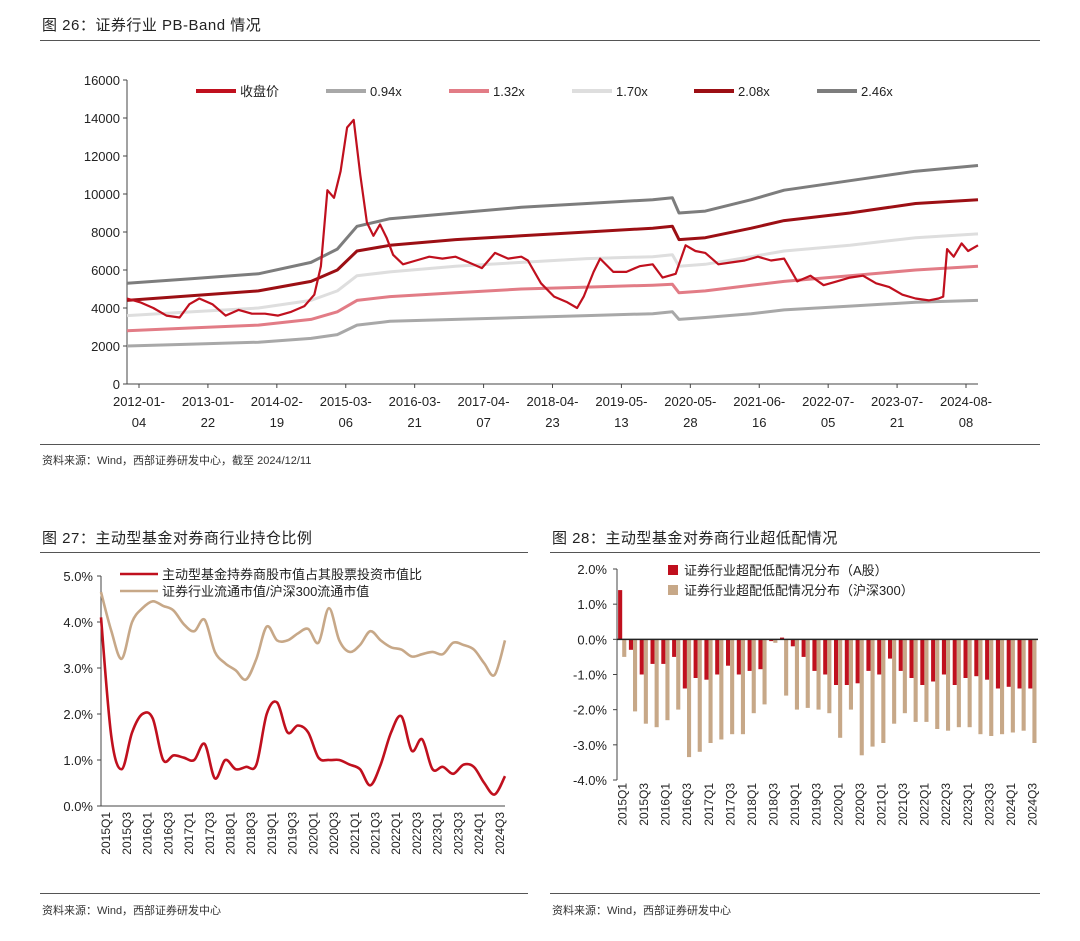 This screenshot has height=941, width=1080. Describe the element at coordinates (105, 346) in the screenshot. I see `y-tick-label: 2000` at that location.